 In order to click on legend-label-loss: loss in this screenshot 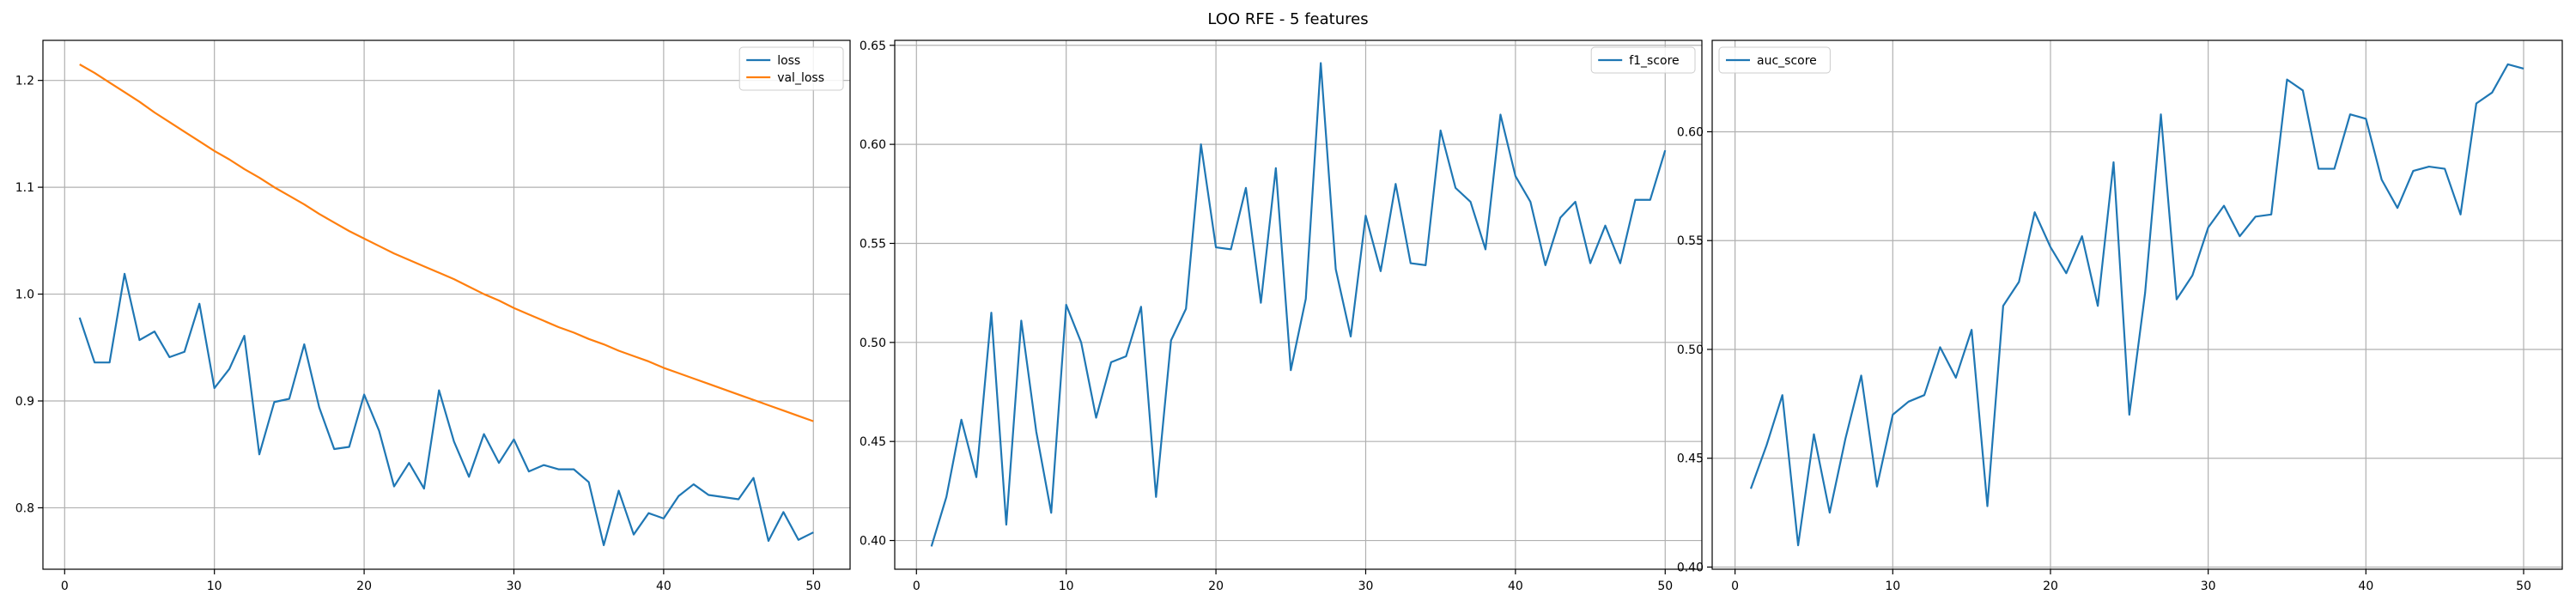, I will do `click(788, 61)`.